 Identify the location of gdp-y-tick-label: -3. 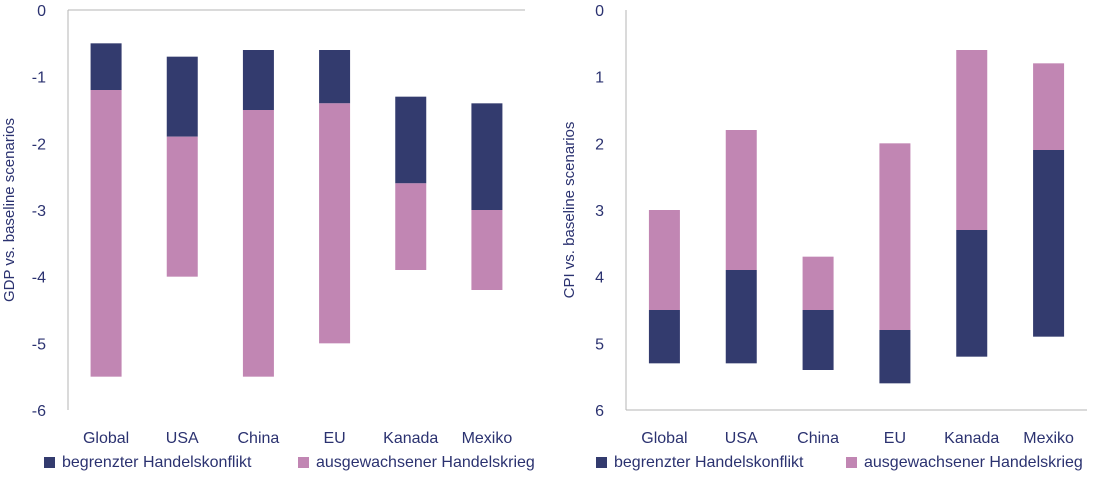
(39, 211).